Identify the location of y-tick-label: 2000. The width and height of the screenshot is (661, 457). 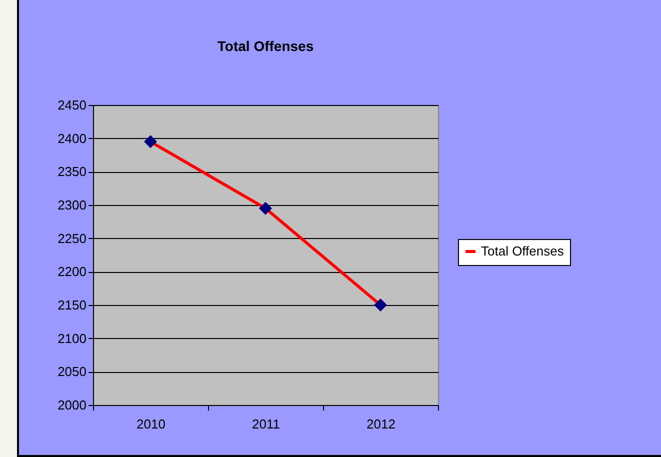
(72, 405).